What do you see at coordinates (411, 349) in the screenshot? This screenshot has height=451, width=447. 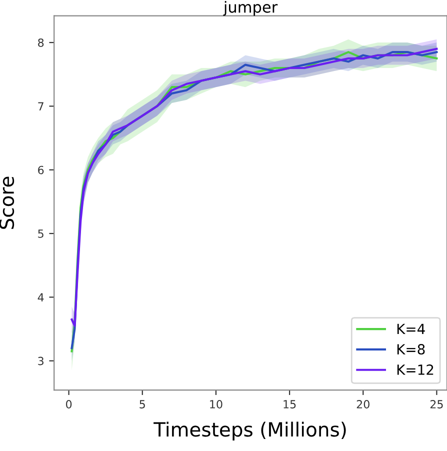 I see `legend-label: K=8` at bounding box center [411, 349].